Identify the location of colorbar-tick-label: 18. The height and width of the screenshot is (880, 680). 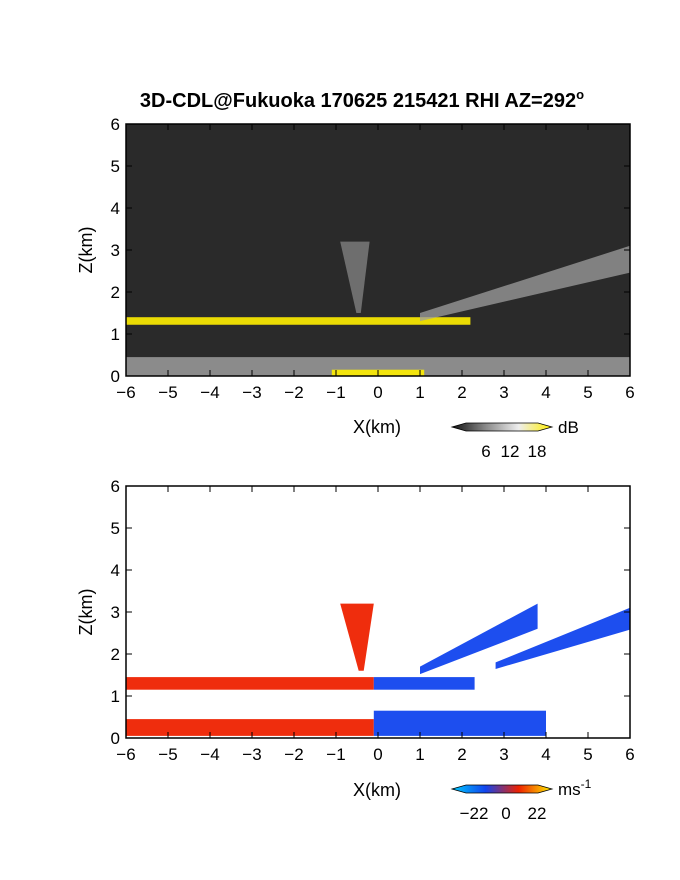
(537, 451).